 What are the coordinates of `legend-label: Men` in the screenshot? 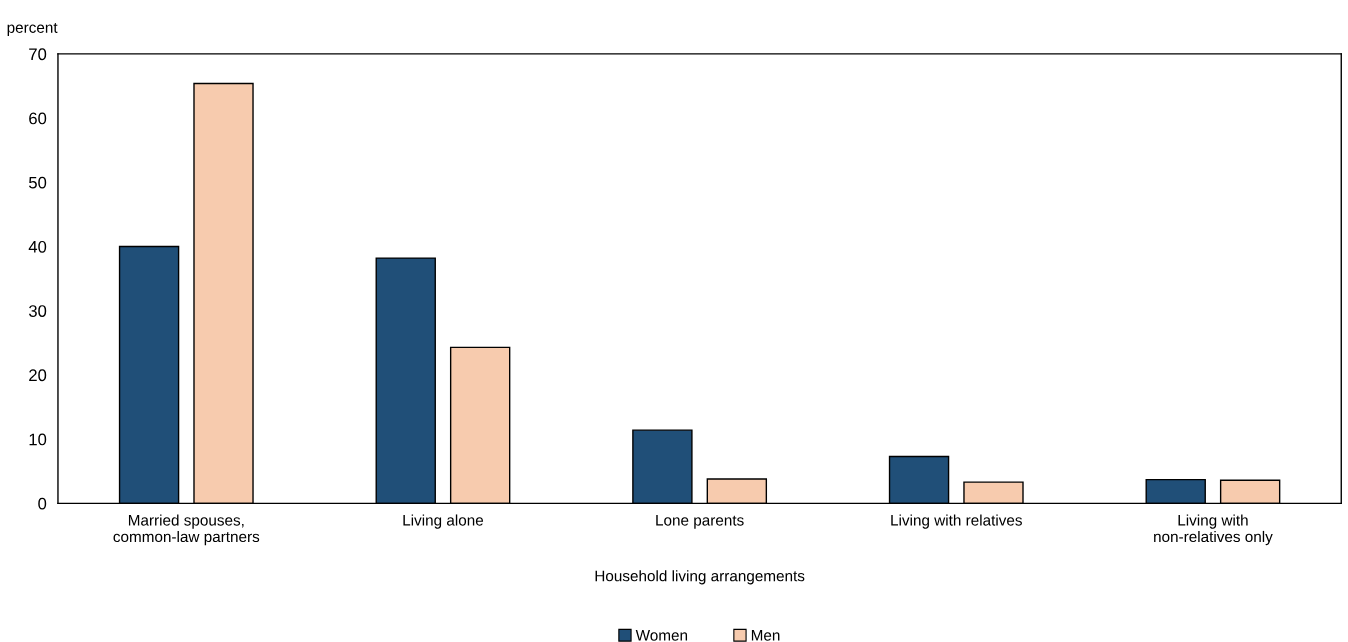 It's located at (765, 635).